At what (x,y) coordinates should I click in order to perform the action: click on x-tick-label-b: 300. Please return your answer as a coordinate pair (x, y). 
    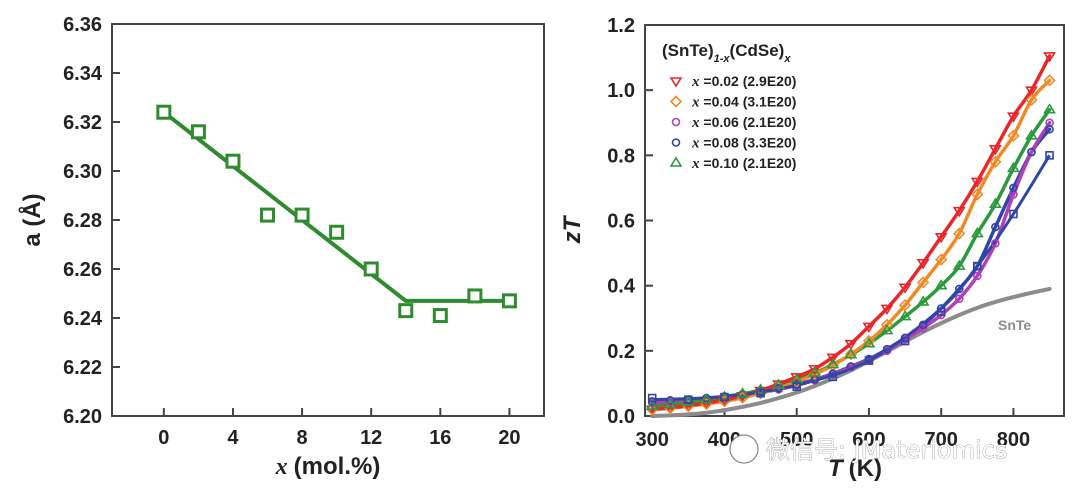
    Looking at the image, I should click on (652, 440).